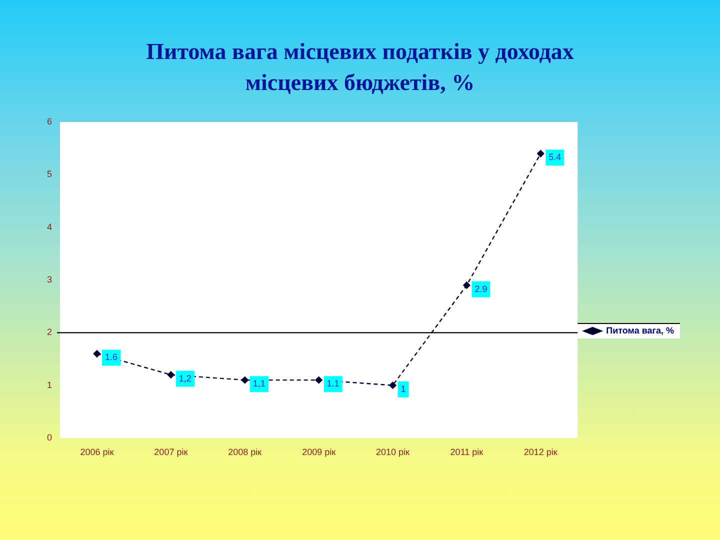 The image size is (720, 540). Describe the element at coordinates (640, 330) in the screenshot. I see `legend-label: Питома вага, %` at that location.